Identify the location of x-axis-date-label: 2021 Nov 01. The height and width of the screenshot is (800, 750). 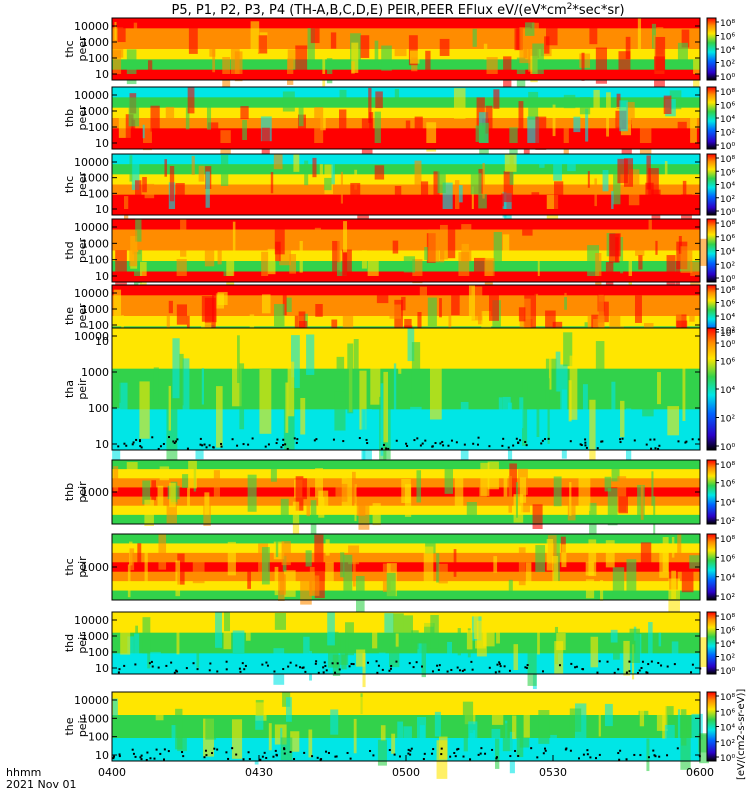
(41, 784).